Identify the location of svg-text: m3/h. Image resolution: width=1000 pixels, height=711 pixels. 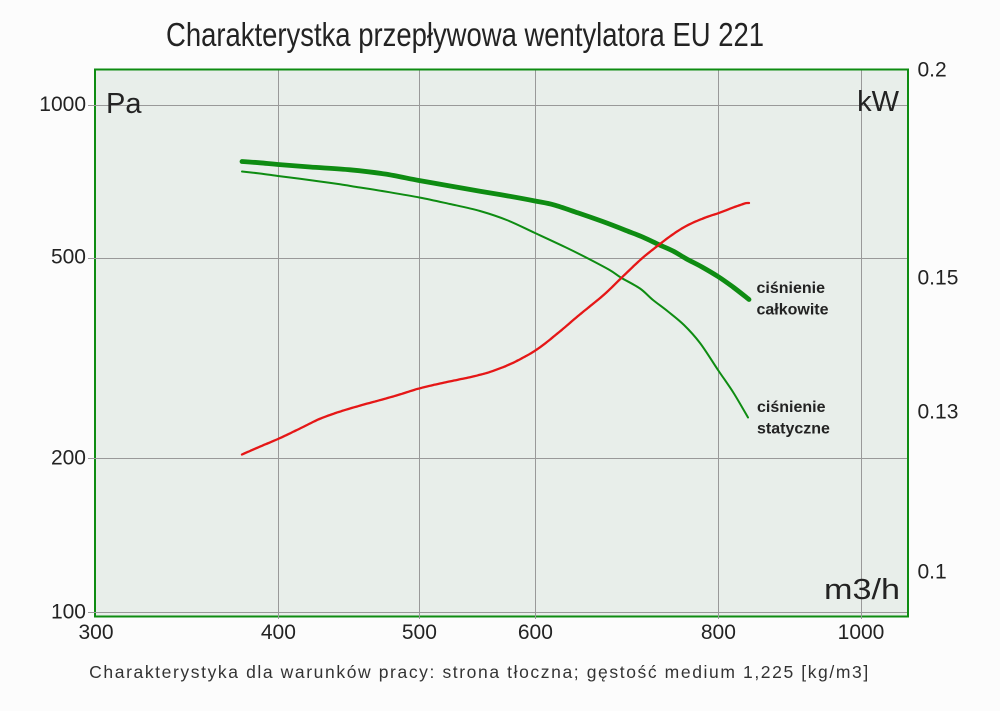
(862, 590).